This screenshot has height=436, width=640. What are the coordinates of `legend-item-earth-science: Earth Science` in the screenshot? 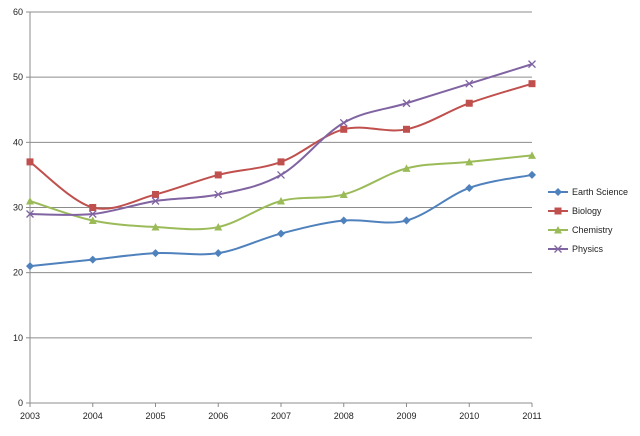 It's located at (588, 192).